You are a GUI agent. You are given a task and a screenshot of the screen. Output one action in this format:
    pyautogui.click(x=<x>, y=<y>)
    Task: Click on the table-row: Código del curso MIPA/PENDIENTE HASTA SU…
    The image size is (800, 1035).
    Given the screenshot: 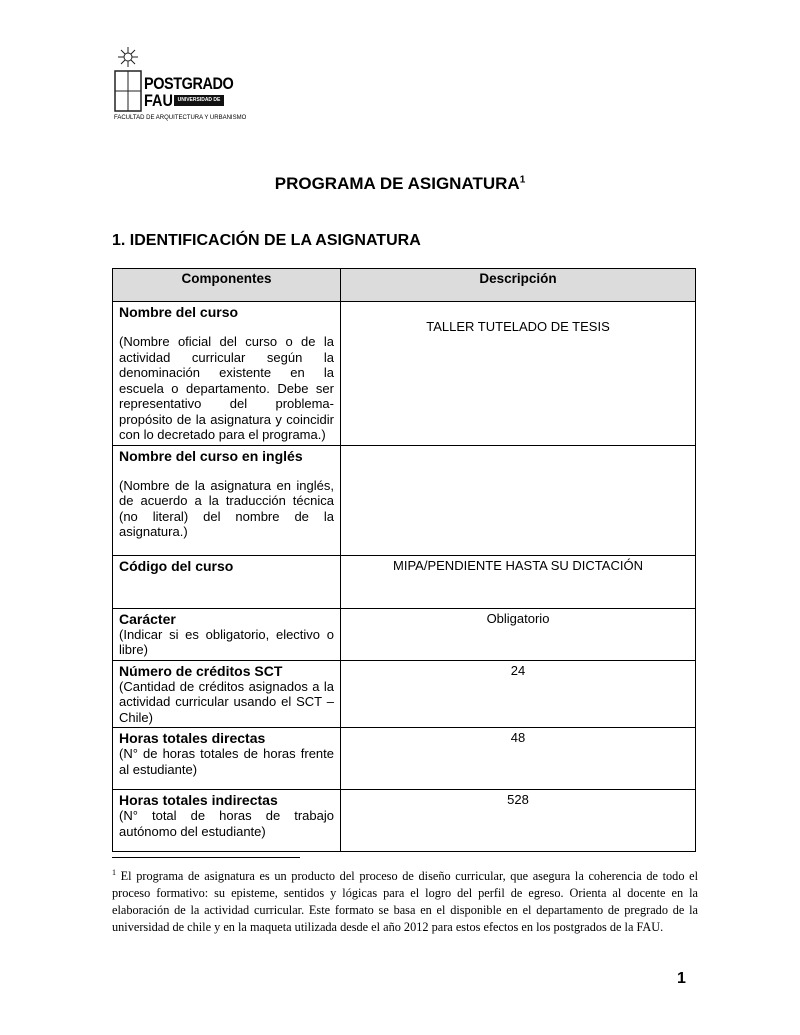 What is the action you would take?
    pyautogui.click(x=404, y=581)
    